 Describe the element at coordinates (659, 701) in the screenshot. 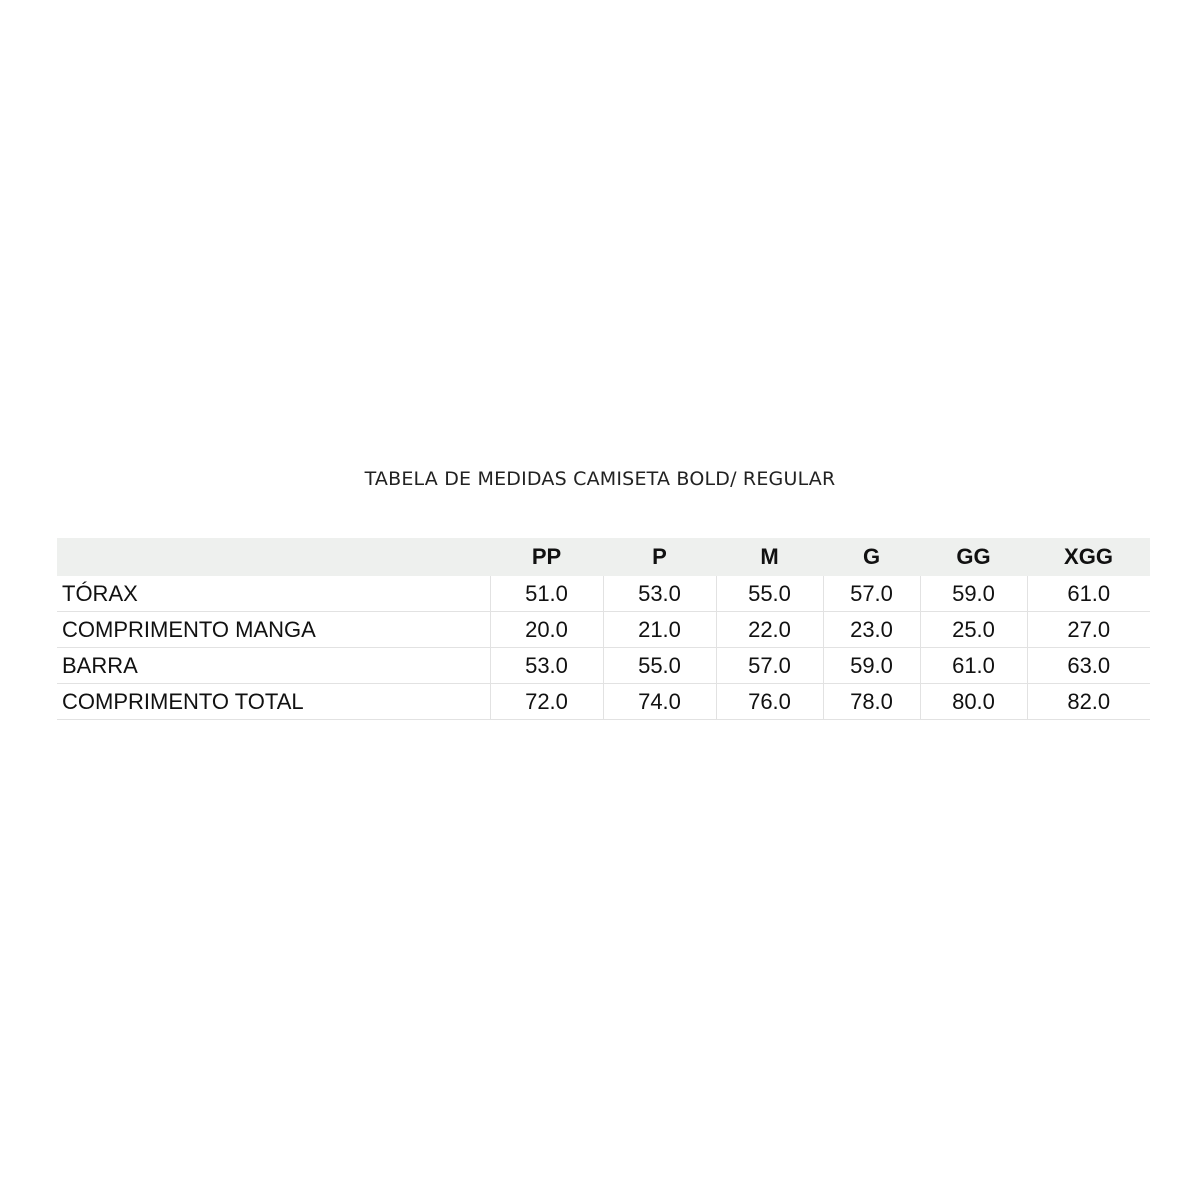

I see `table-cell: 74.0` at that location.